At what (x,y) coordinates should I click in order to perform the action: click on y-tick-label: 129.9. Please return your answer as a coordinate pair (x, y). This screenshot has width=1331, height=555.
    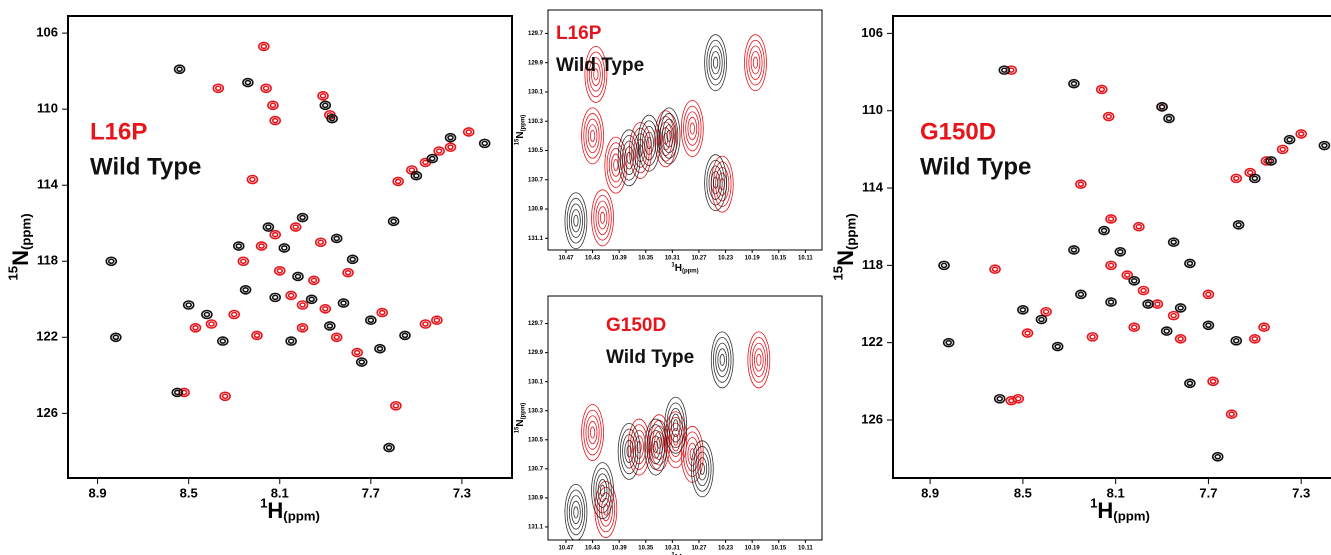
    Looking at the image, I should click on (536, 353).